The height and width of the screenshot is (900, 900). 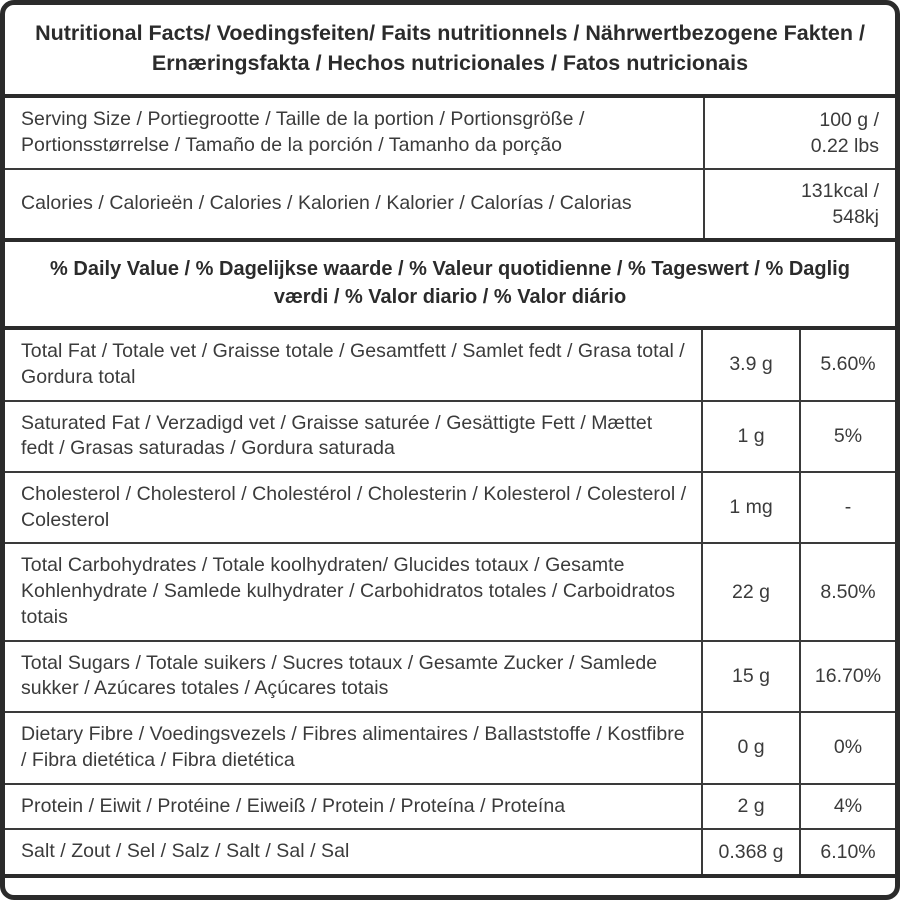 I want to click on protein-amount: 2 g, so click(x=750, y=806).